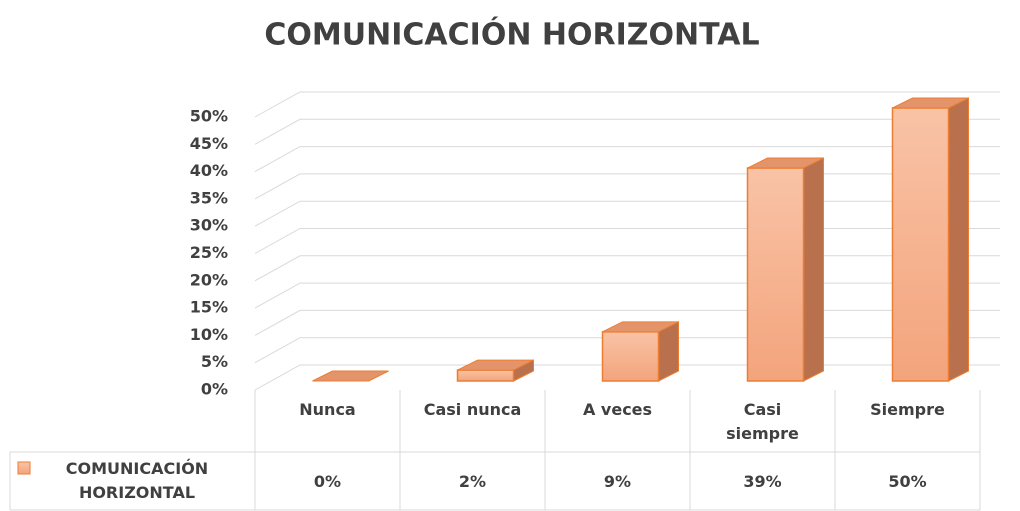 The image size is (1020, 511). I want to click on x-tick-label: Siempre, so click(907, 409).